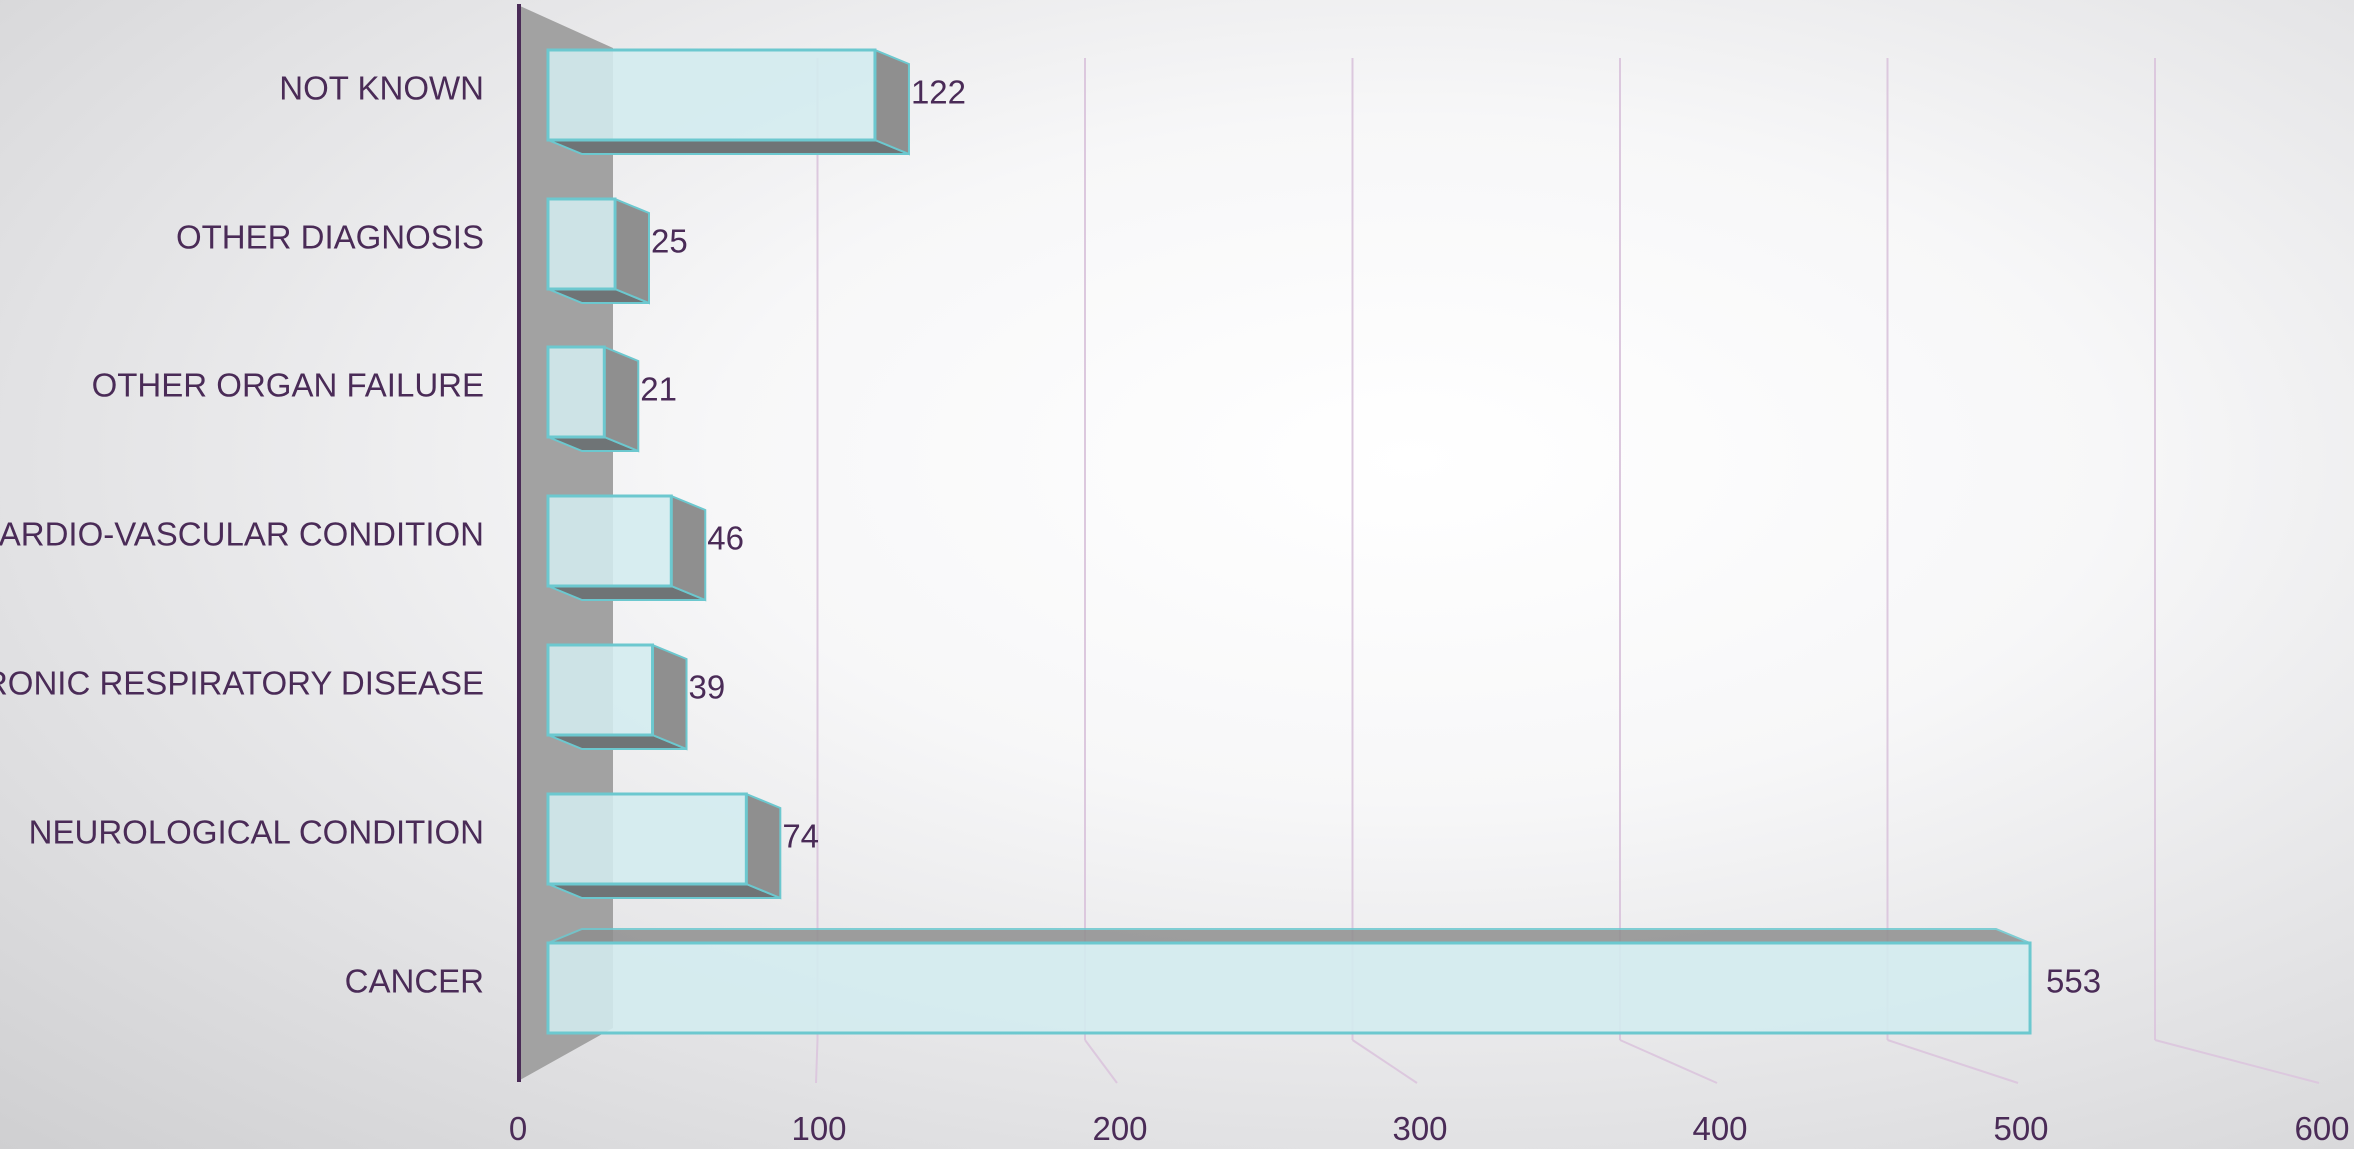 The height and width of the screenshot is (1149, 2354). What do you see at coordinates (1719, 1128) in the screenshot?
I see `x-tick-label: 400` at bounding box center [1719, 1128].